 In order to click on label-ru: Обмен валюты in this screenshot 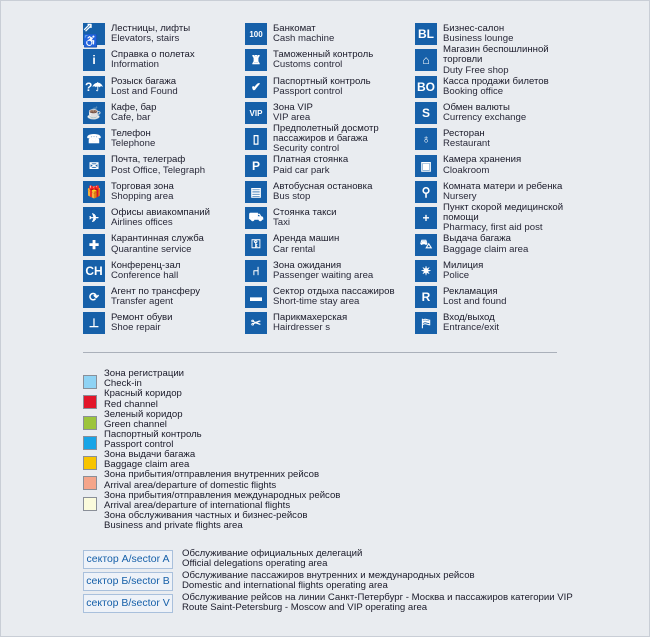, I will do `click(476, 107)`.